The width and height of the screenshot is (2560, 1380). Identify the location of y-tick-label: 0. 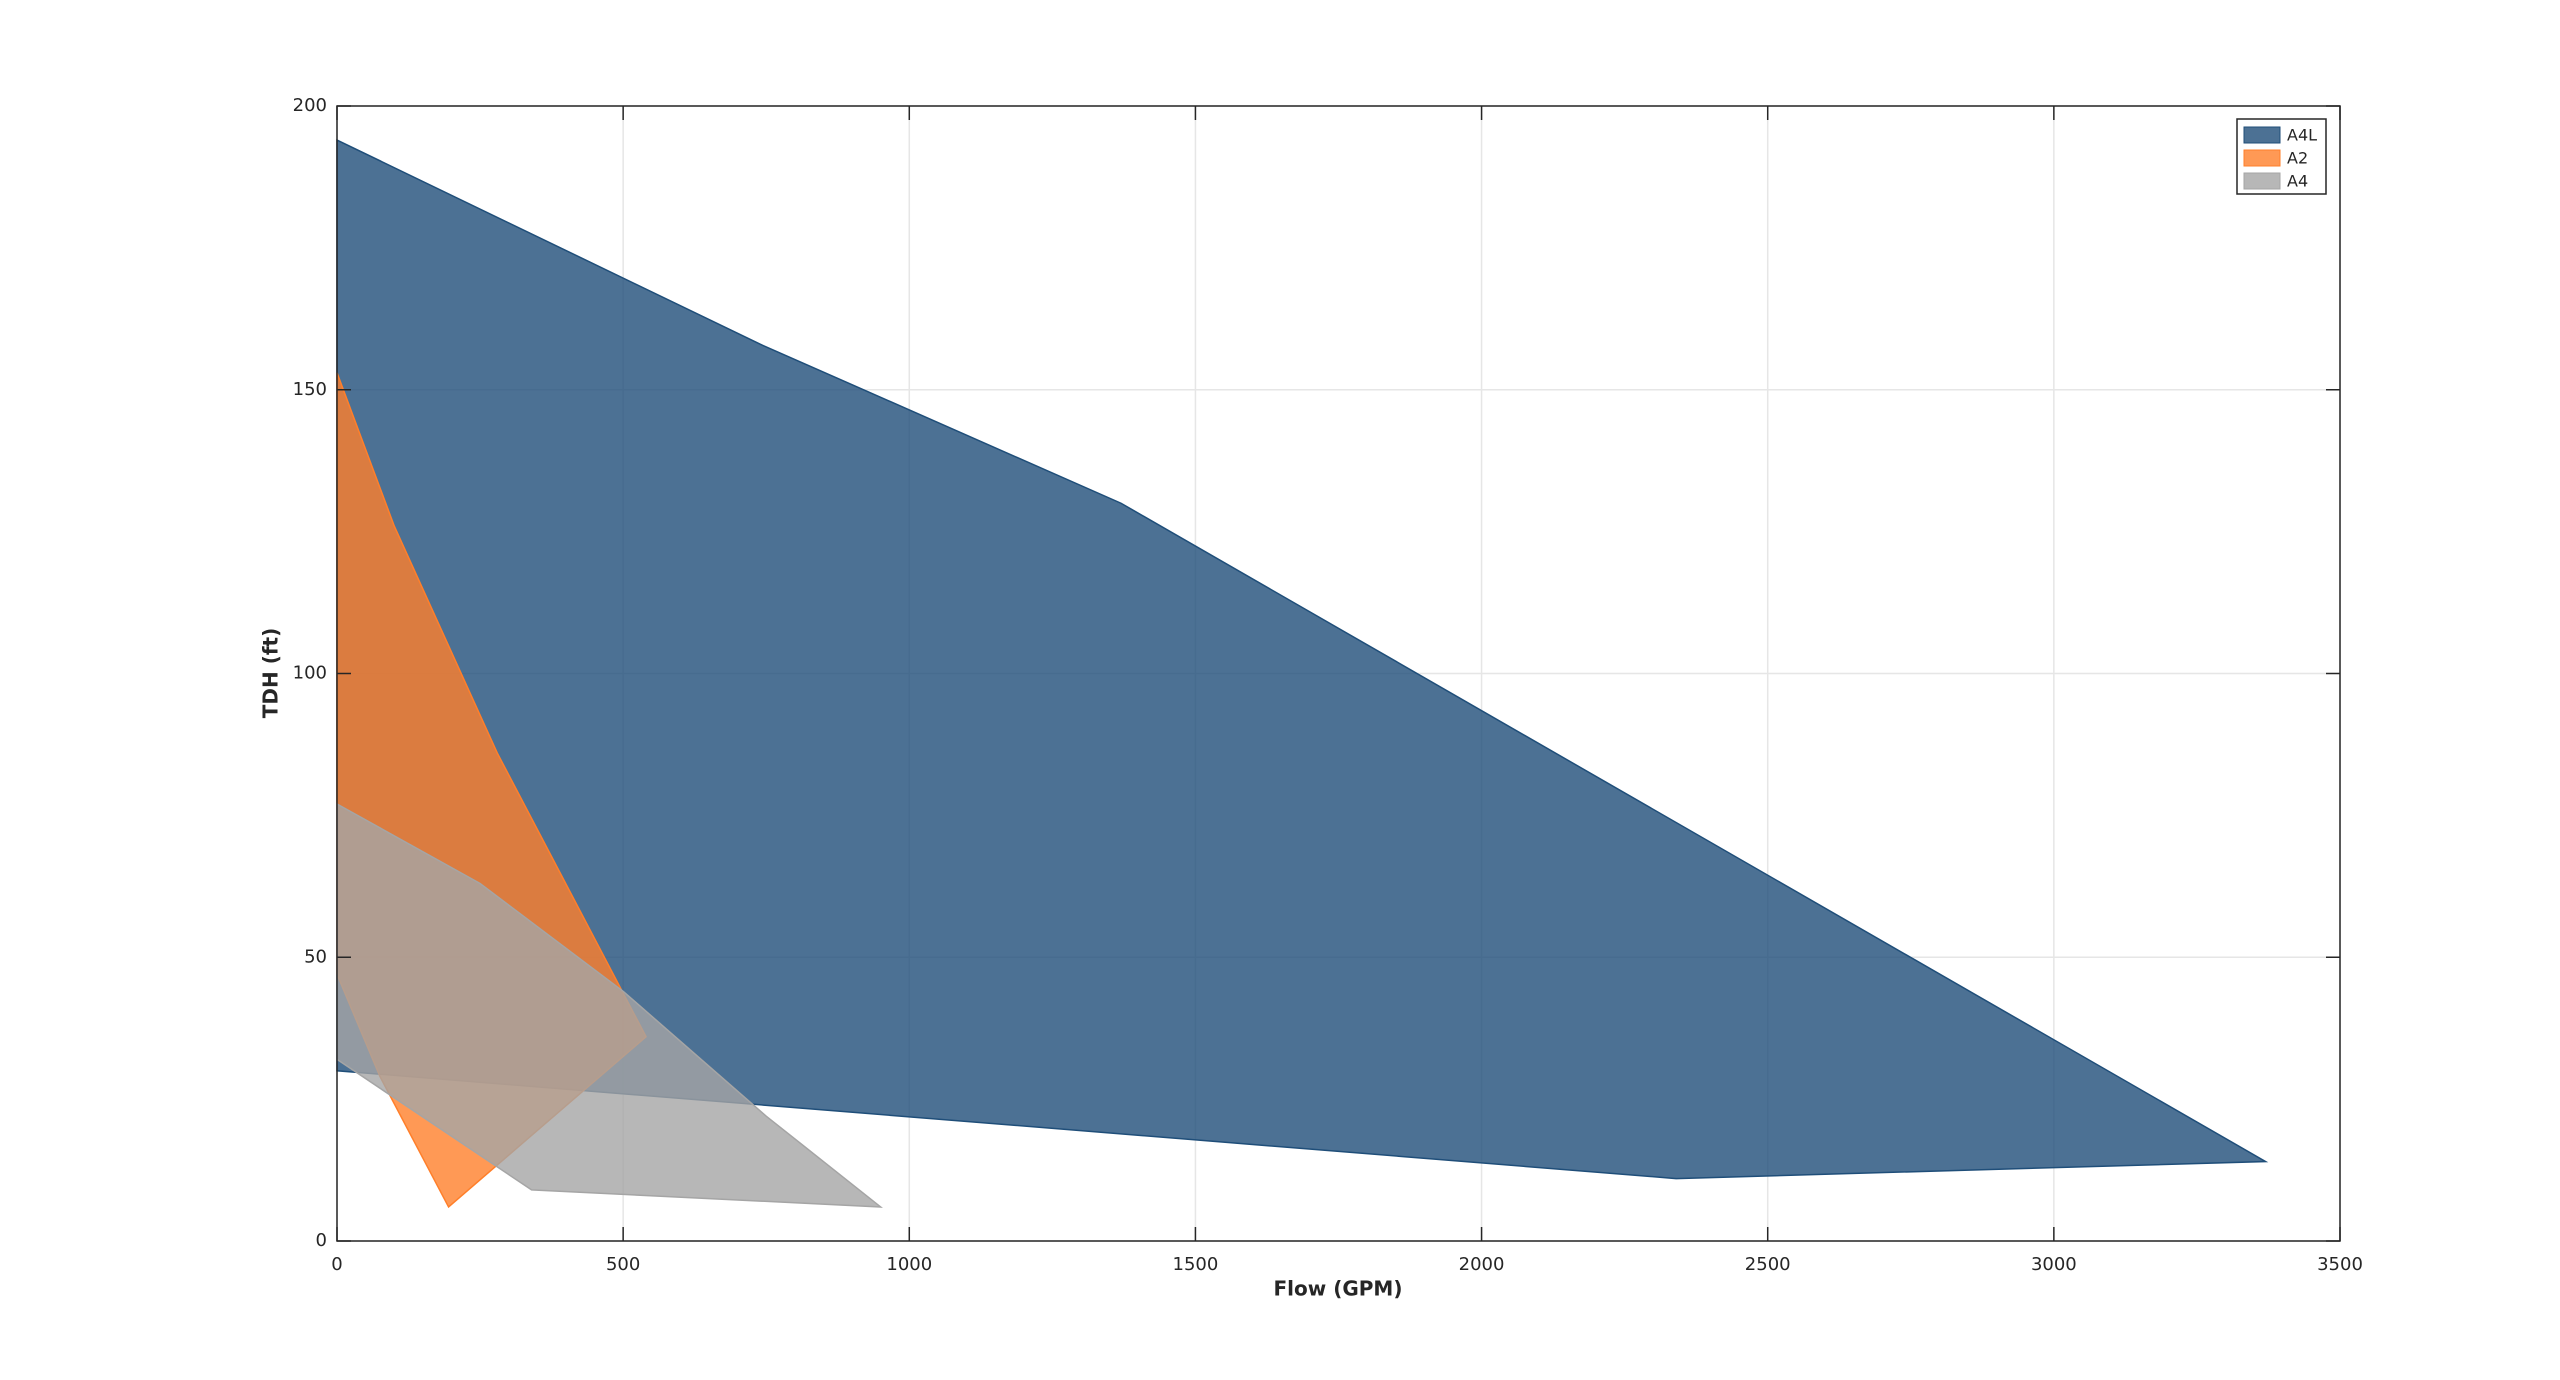
(321, 1240).